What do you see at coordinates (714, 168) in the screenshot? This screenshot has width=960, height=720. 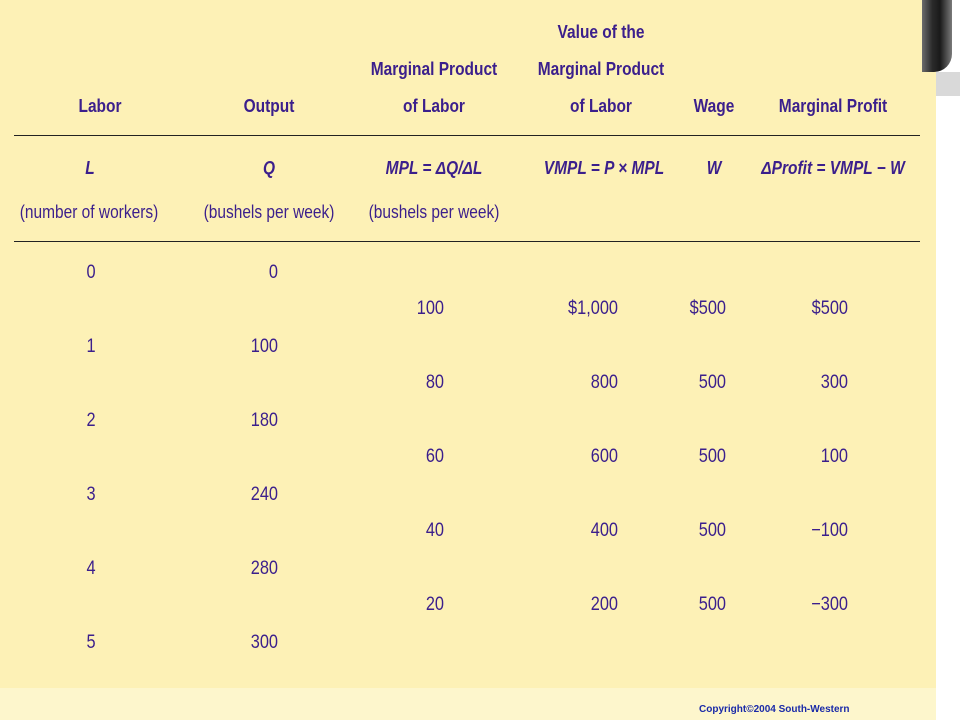 I see `symbol-wage: W` at bounding box center [714, 168].